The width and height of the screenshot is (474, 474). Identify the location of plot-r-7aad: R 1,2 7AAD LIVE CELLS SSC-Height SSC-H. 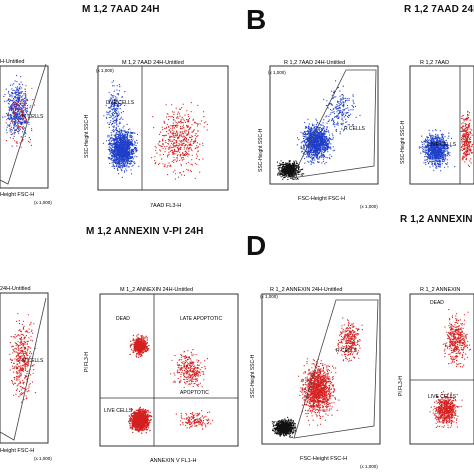
(437, 122).